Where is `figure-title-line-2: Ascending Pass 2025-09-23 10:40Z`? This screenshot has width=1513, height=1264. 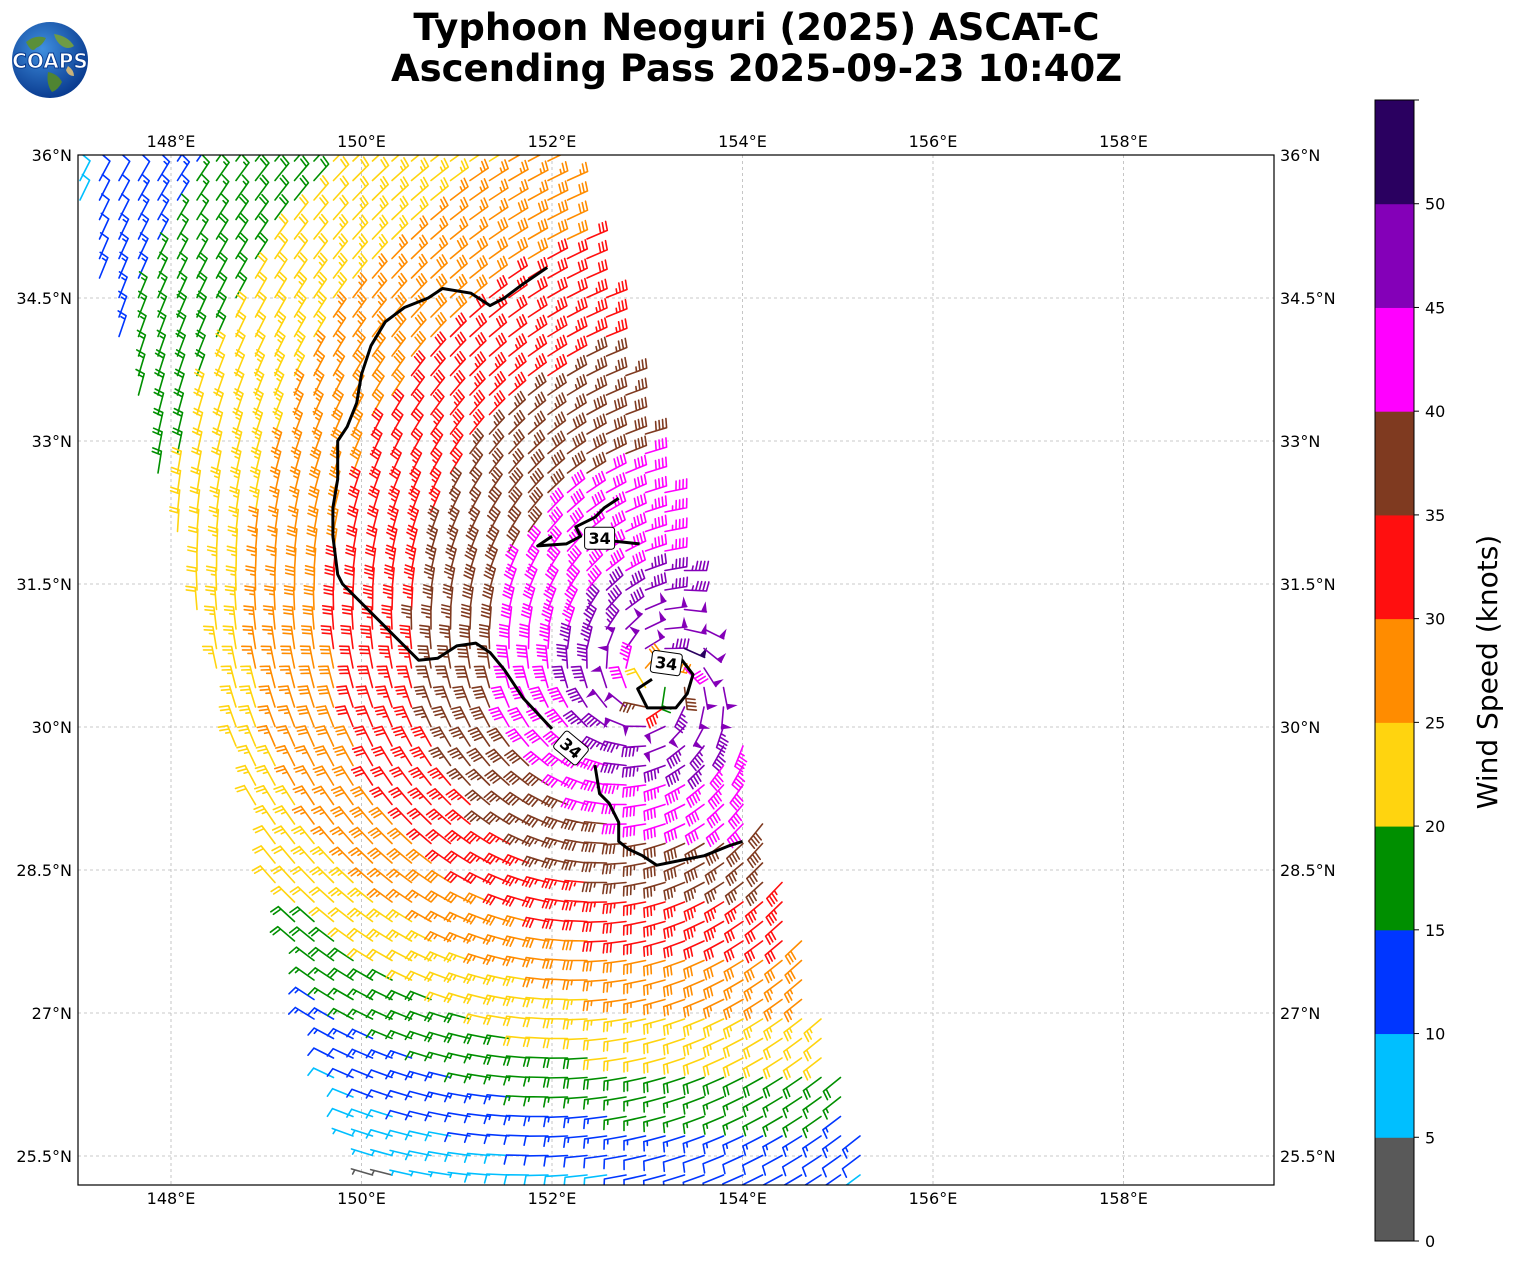
figure-title-line-2: Ascending Pass 2025-09-23 10:40Z is located at coordinates (756, 68).